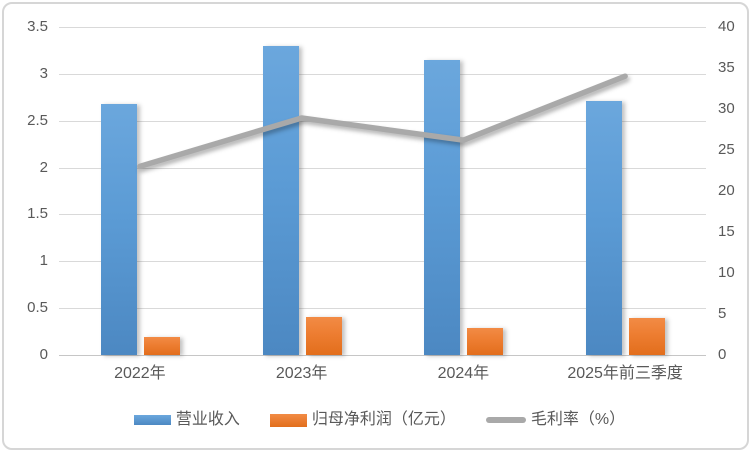 The width and height of the screenshot is (751, 452). What do you see at coordinates (43, 261) in the screenshot?
I see `y-left-tick-1: 1` at bounding box center [43, 261].